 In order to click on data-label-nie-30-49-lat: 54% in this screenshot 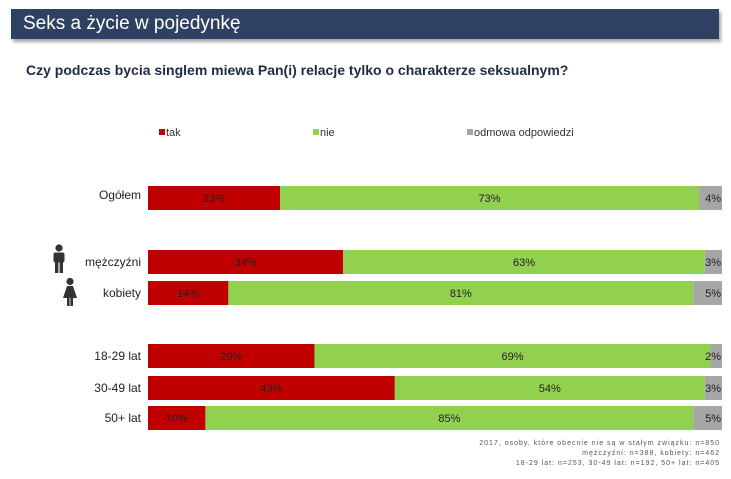, I will do `click(550, 389)`.